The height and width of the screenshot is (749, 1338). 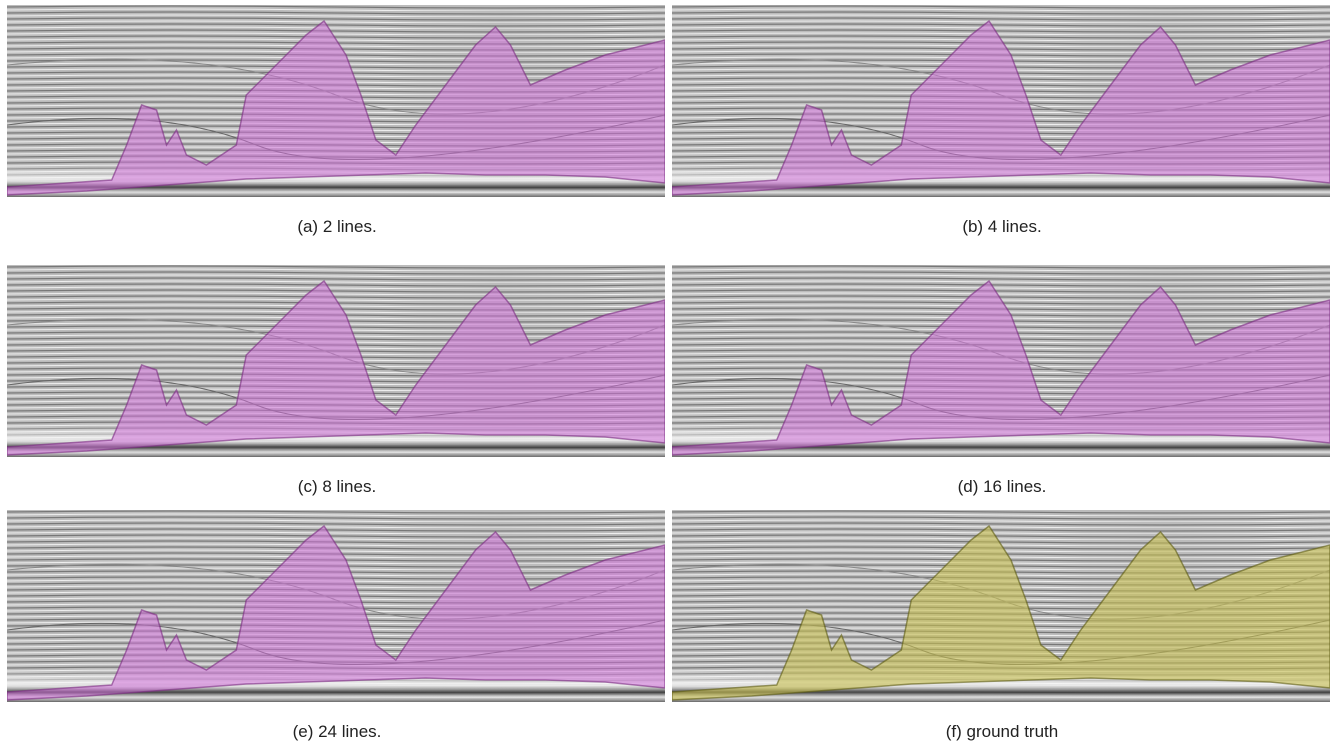 I want to click on caption: (a) 2 lines., so click(x=337, y=226).